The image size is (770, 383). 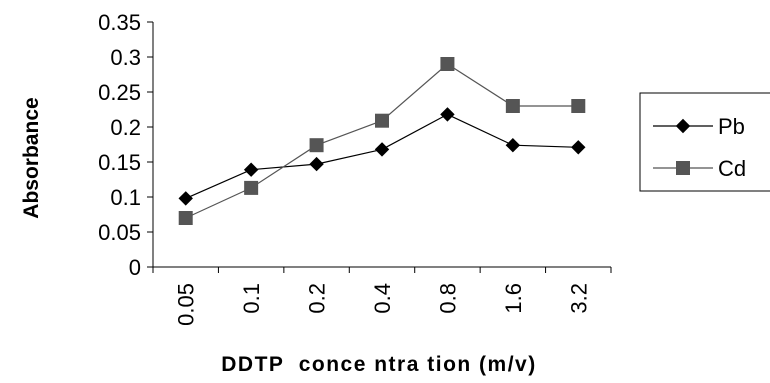 I want to click on x-tick-label: 0.2, so click(x=317, y=298).